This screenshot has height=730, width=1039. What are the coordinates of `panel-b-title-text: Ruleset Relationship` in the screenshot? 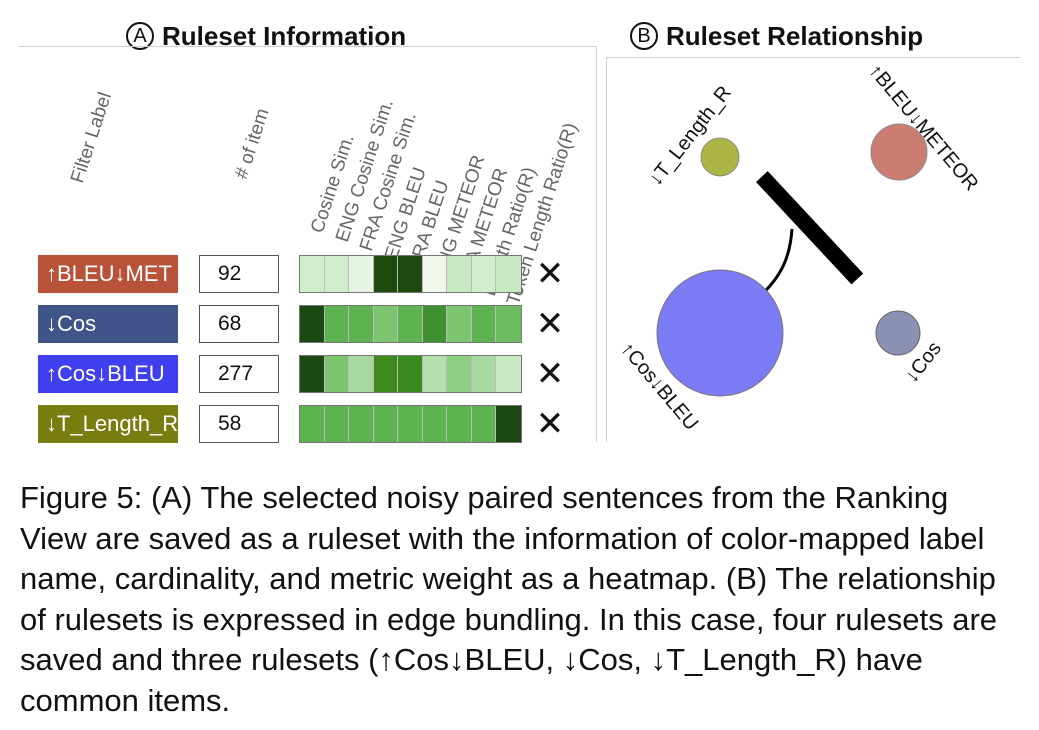 It's located at (795, 35).